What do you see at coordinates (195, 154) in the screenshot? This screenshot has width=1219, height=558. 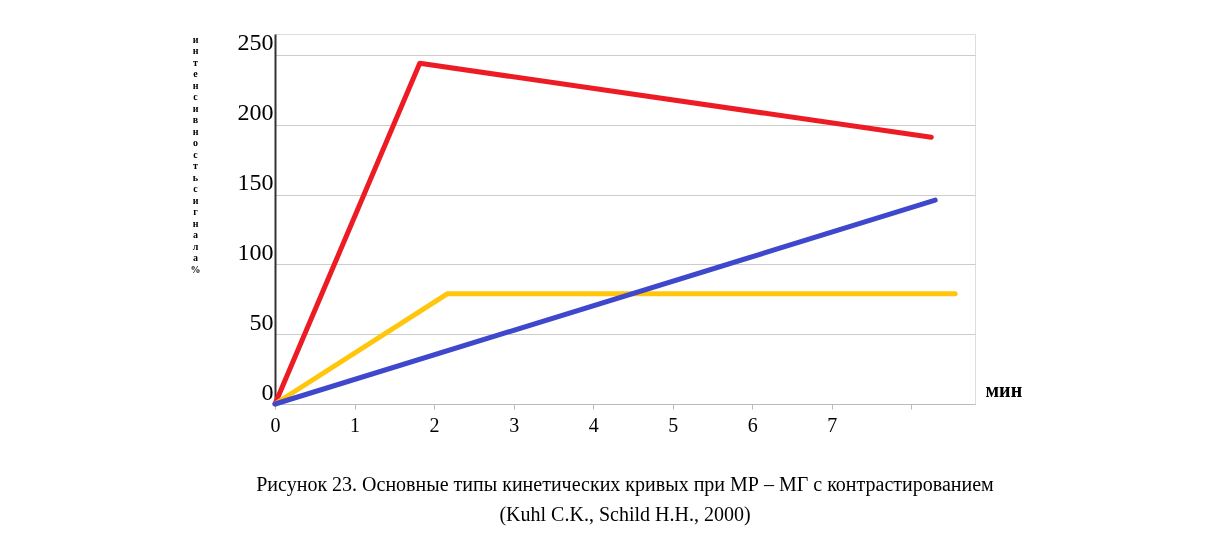 I see `text: интенсивность сигнала %` at bounding box center [195, 154].